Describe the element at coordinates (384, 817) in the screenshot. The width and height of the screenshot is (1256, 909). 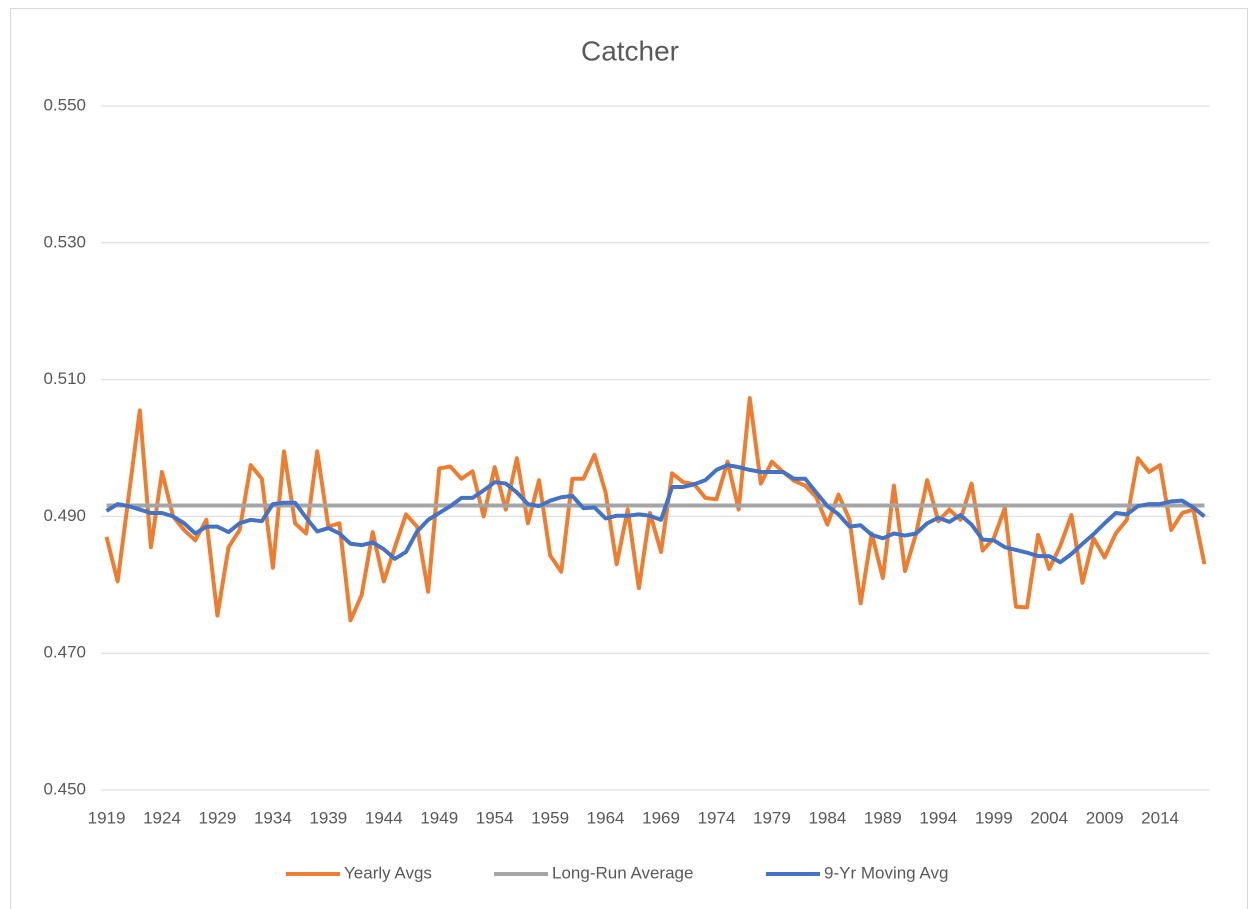
I see `x-tick-label: 1944` at that location.